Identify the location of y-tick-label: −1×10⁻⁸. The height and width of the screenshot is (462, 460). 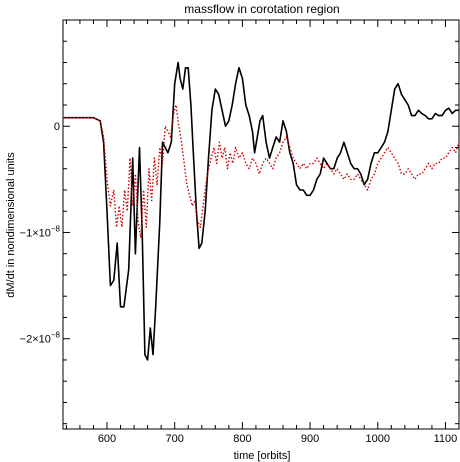
(40, 231).